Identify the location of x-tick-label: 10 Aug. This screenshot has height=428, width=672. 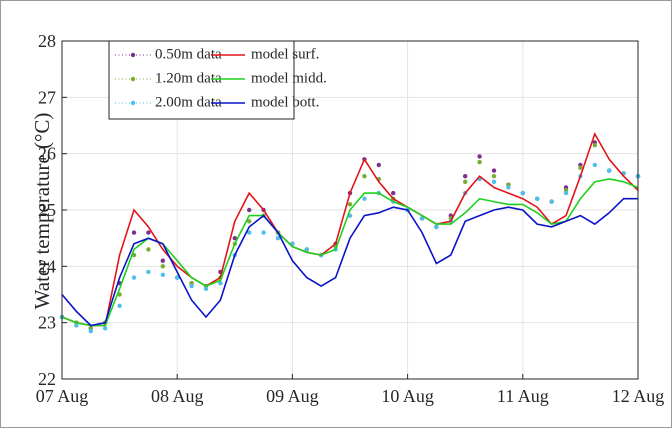
(407, 396).